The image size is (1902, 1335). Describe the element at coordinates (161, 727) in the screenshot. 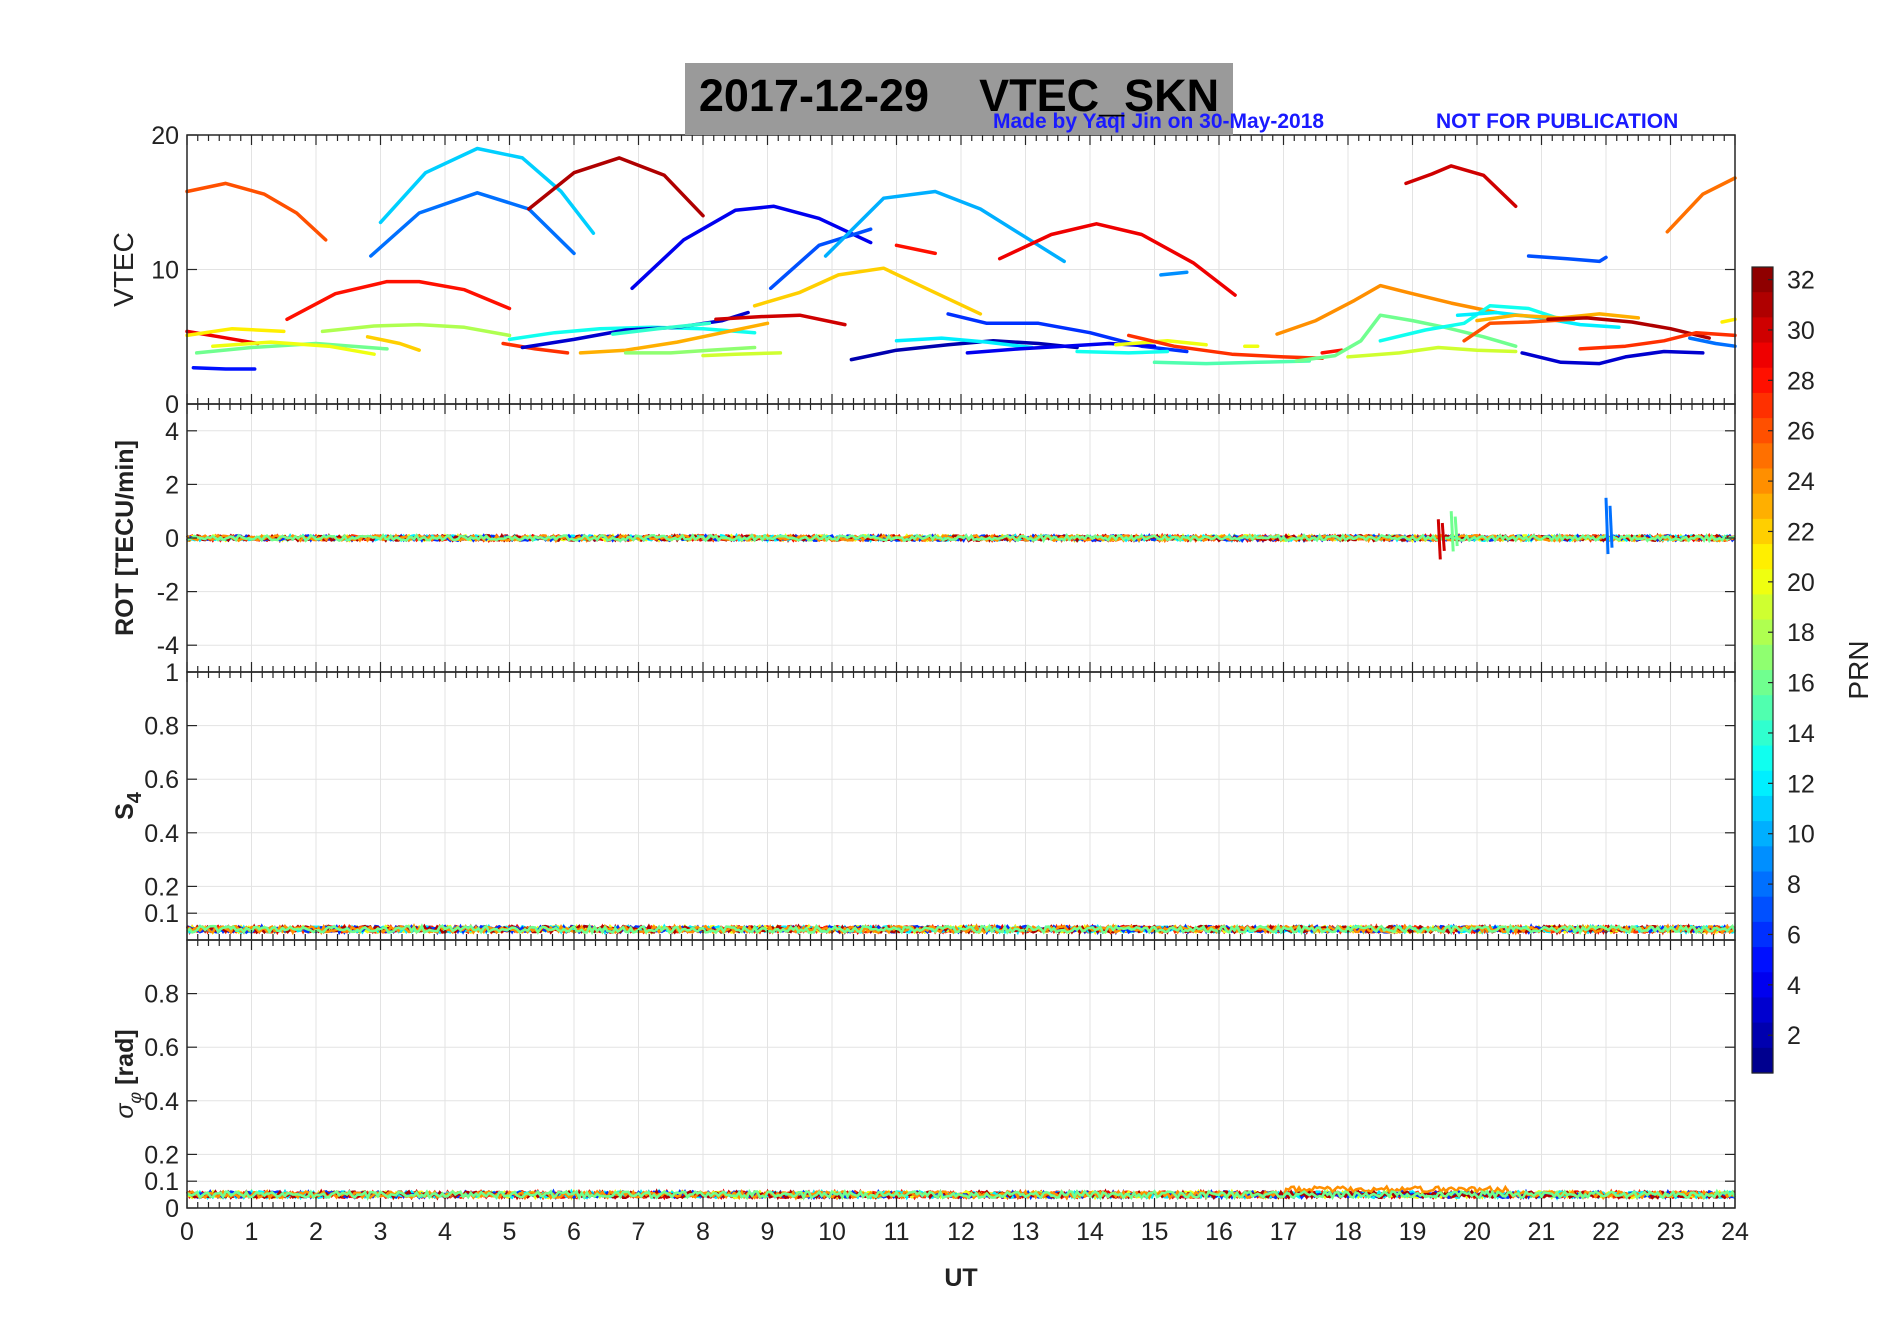

I see `y-tick-label-s4: 0.8` at that location.